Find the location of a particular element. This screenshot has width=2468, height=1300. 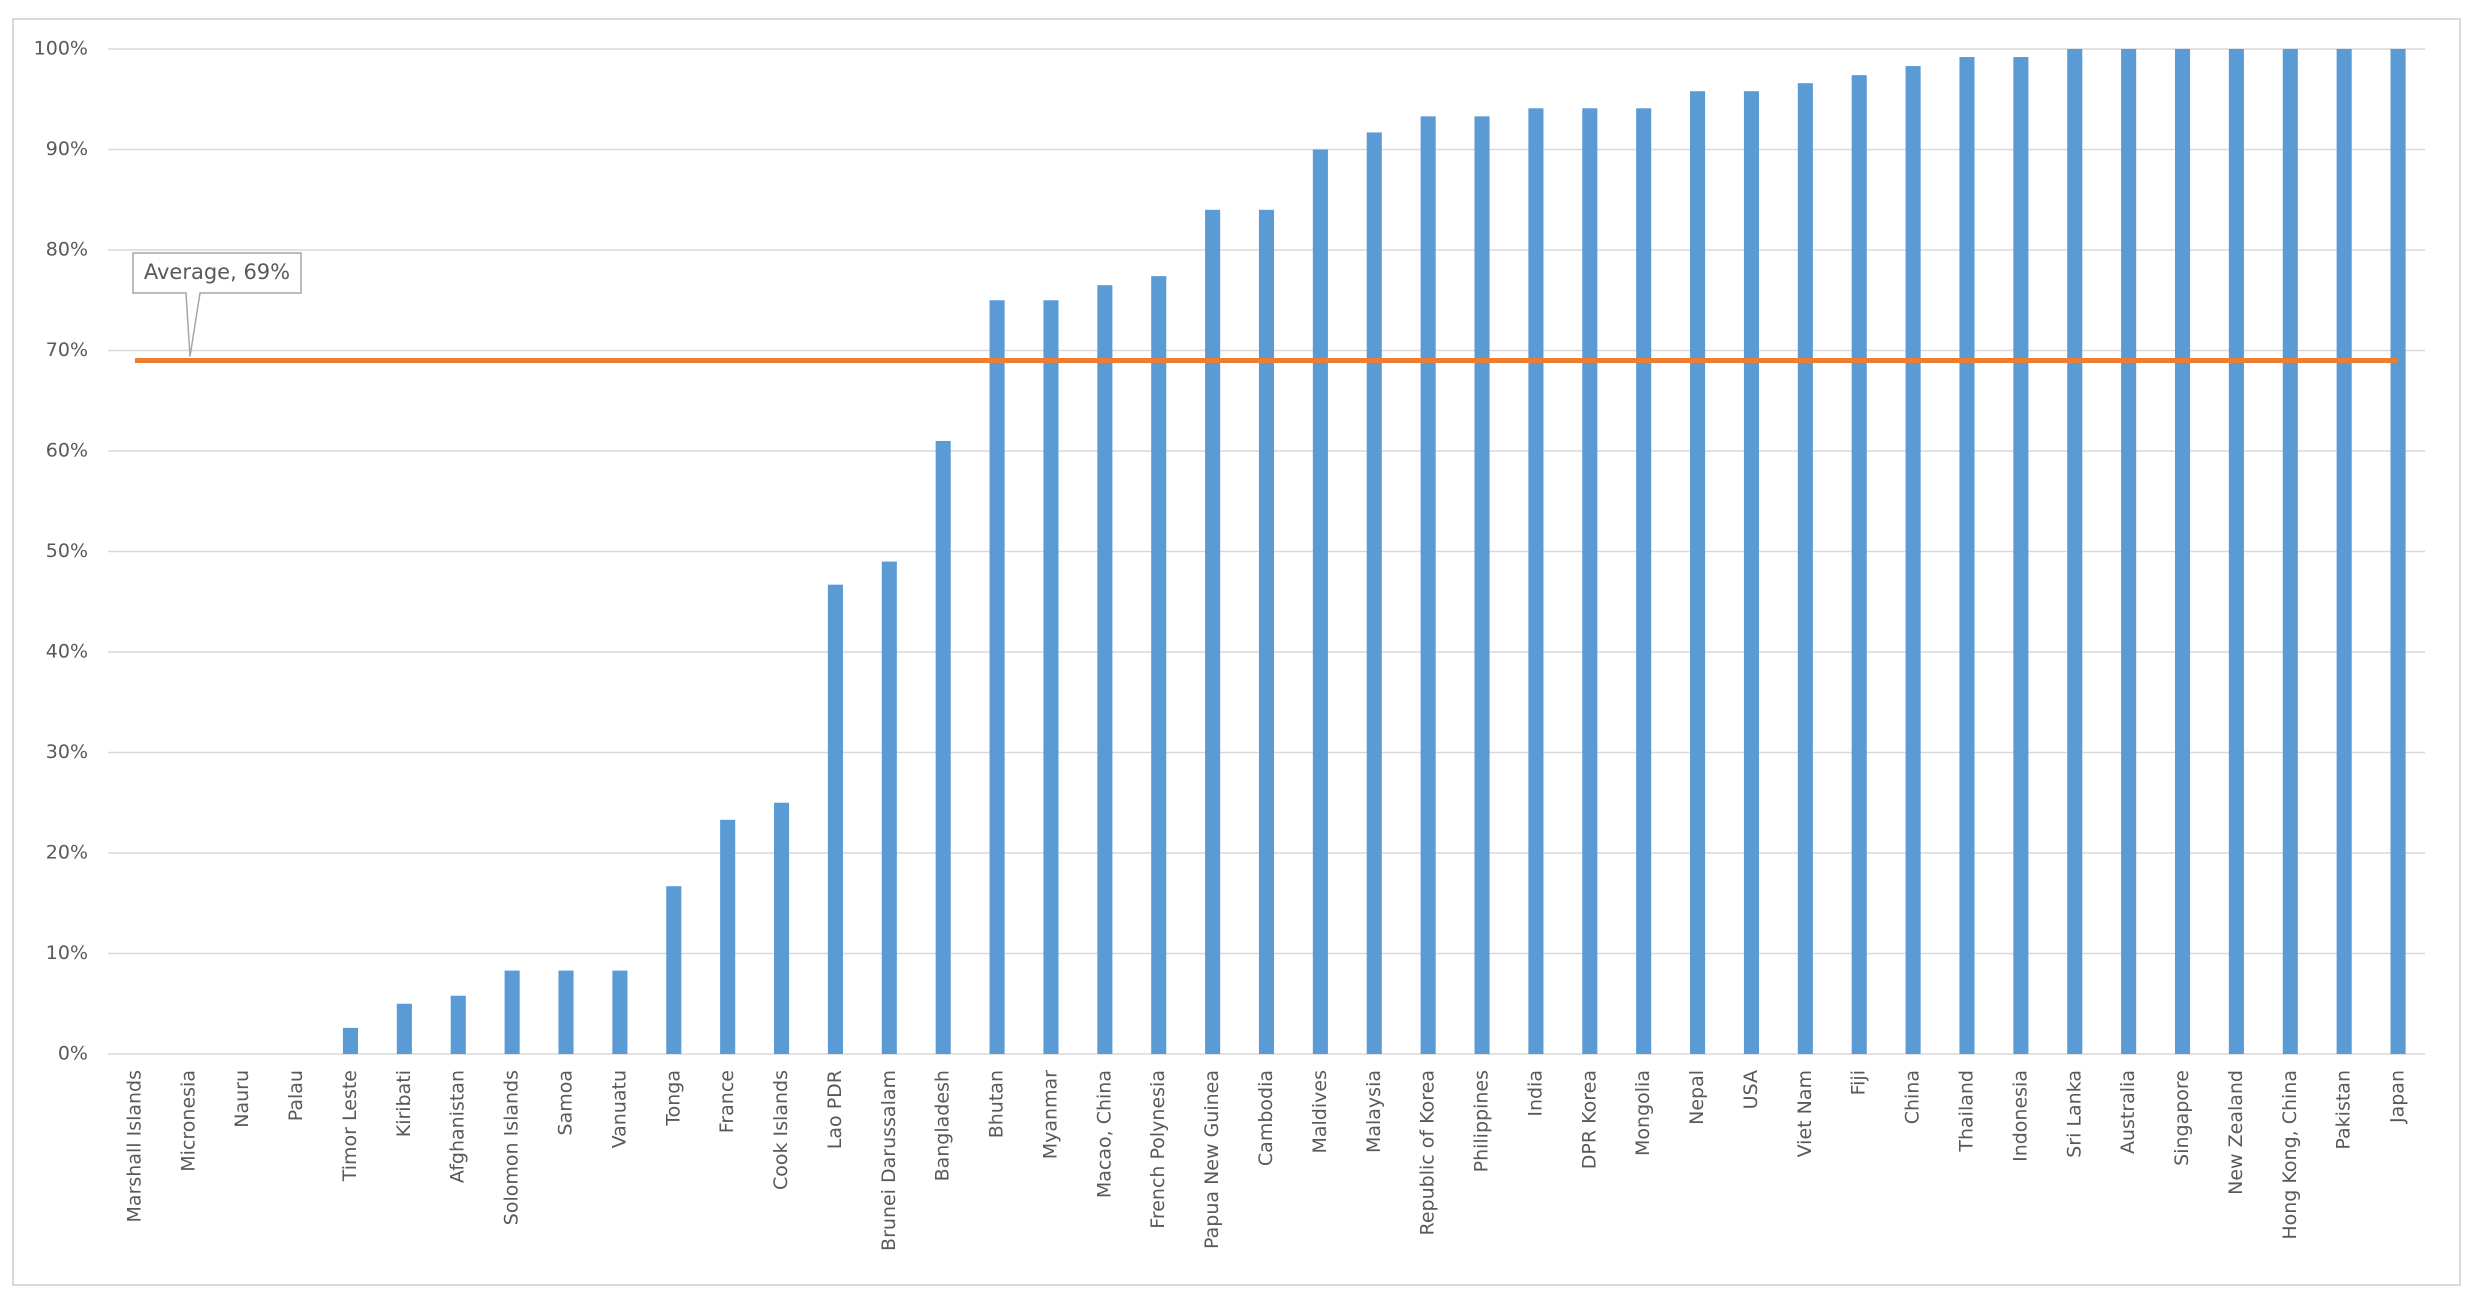

y-tick-label: 0% is located at coordinates (73, 1054).